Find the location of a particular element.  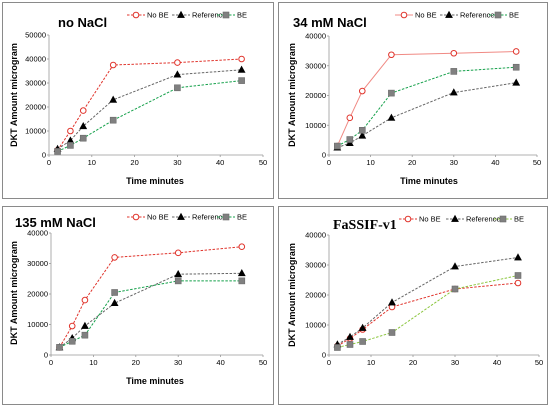

chart-title: 135 mM NaCl is located at coordinates (55, 222).